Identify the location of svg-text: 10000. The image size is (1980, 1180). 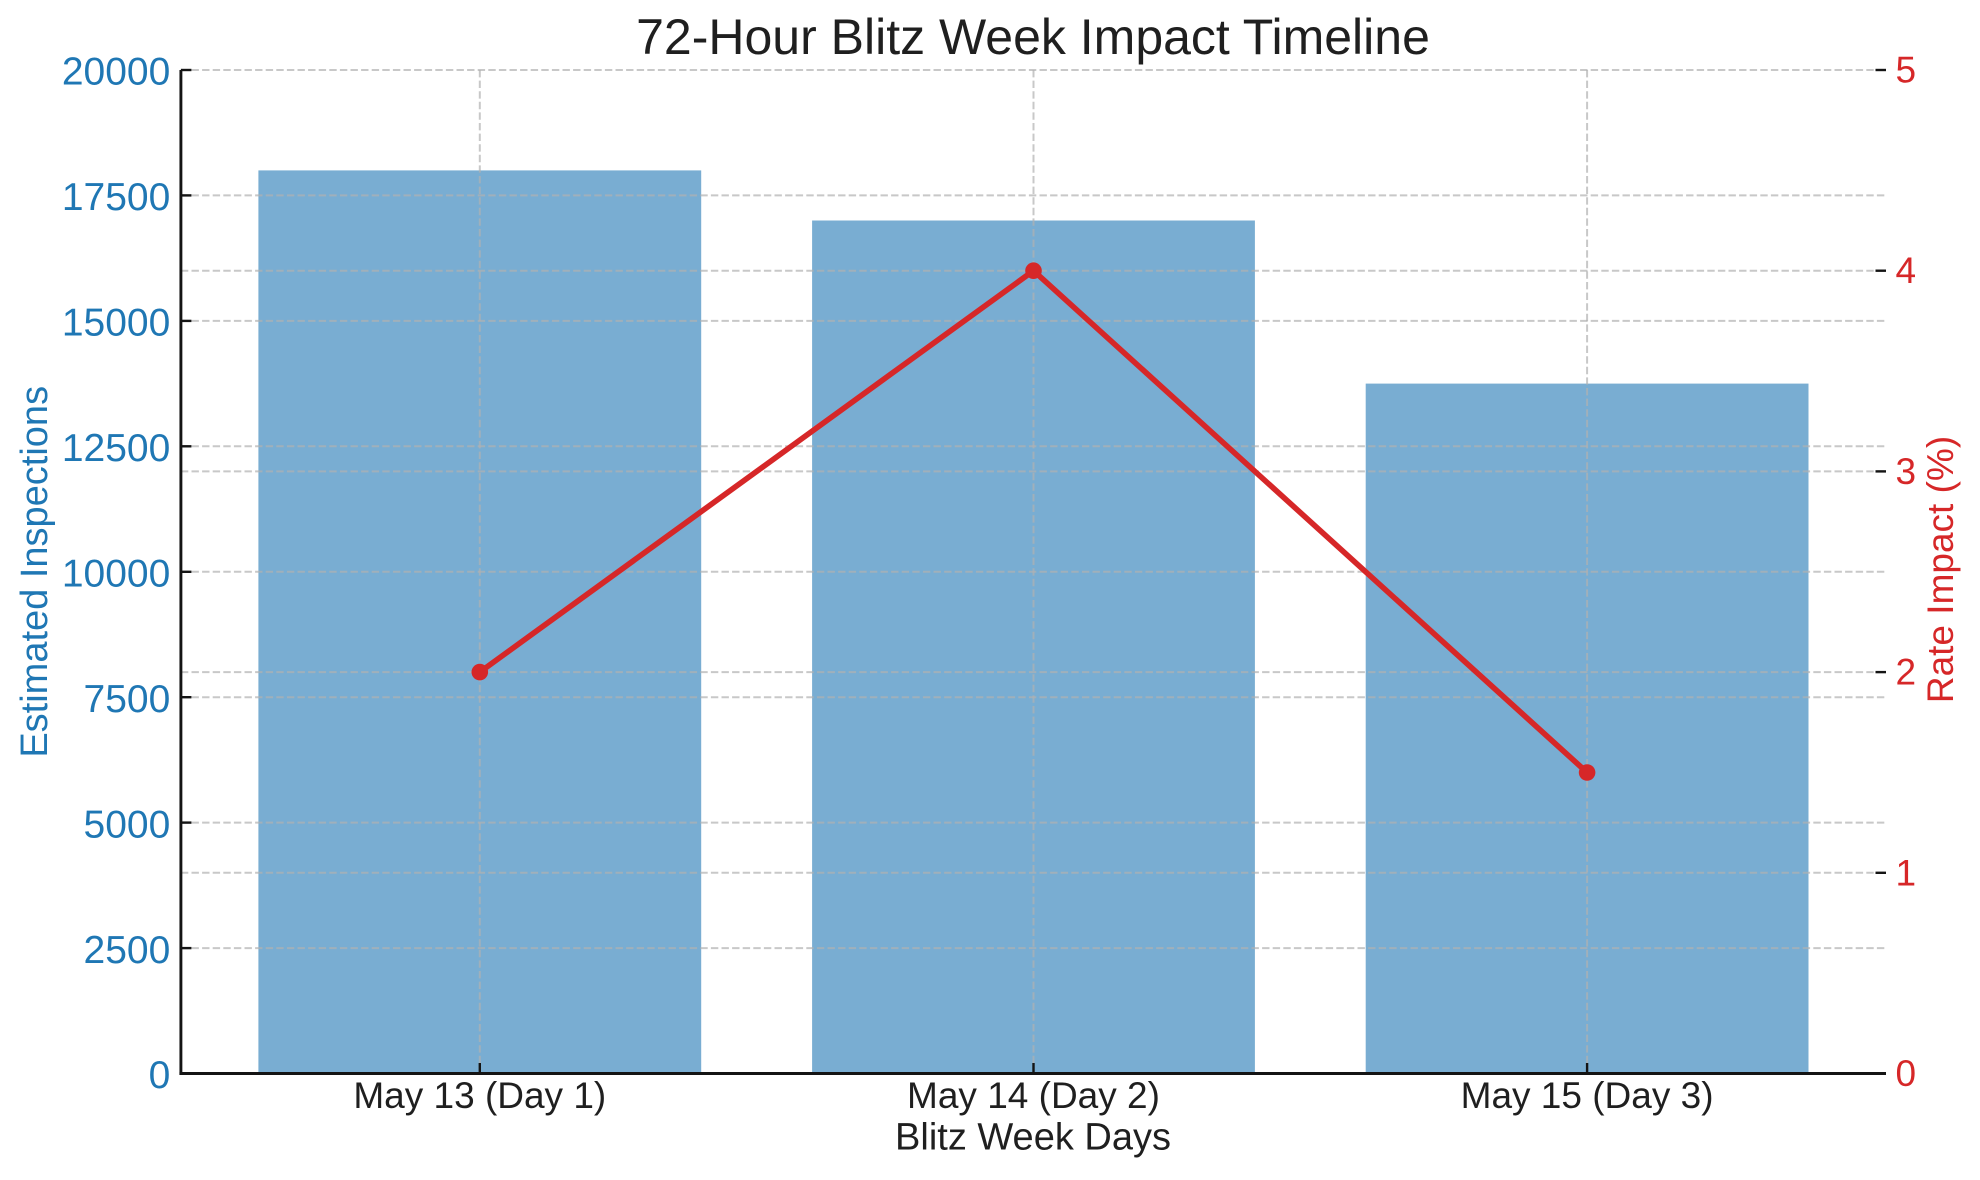
(116, 574).